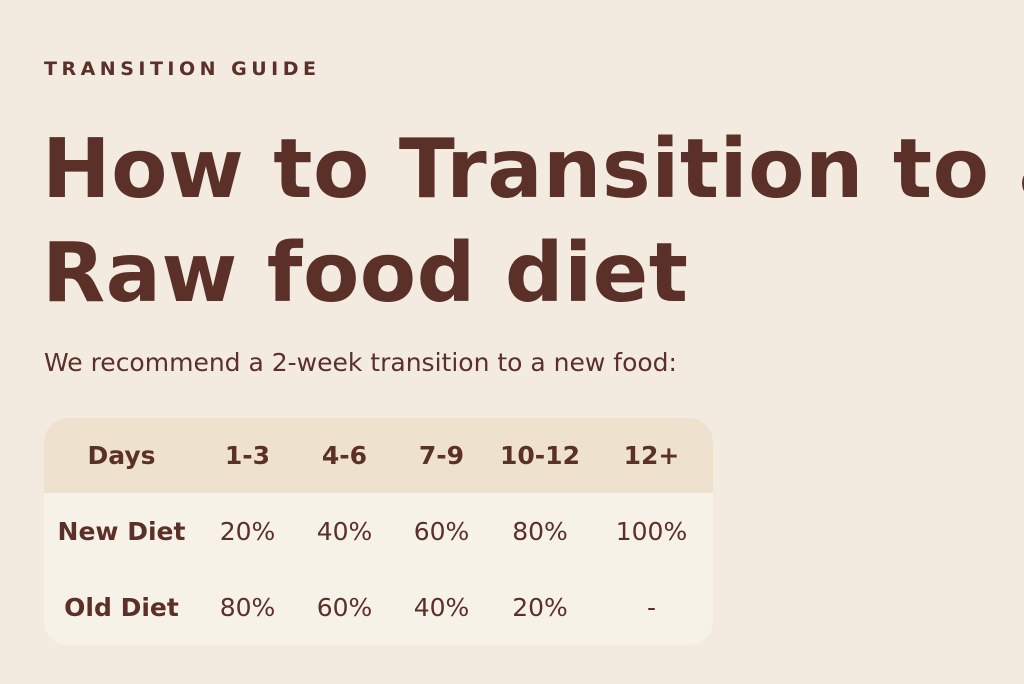  I want to click on header-cell: 7-9, so click(441, 455).